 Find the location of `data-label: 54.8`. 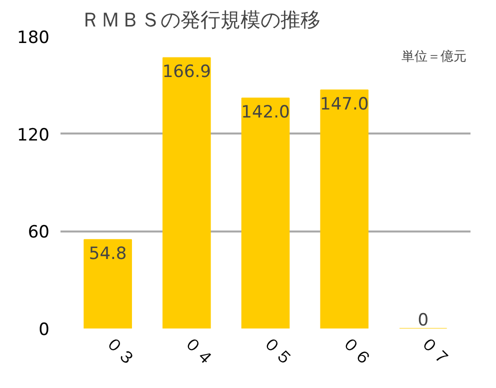

data-label: 54.8 is located at coordinates (107, 254).